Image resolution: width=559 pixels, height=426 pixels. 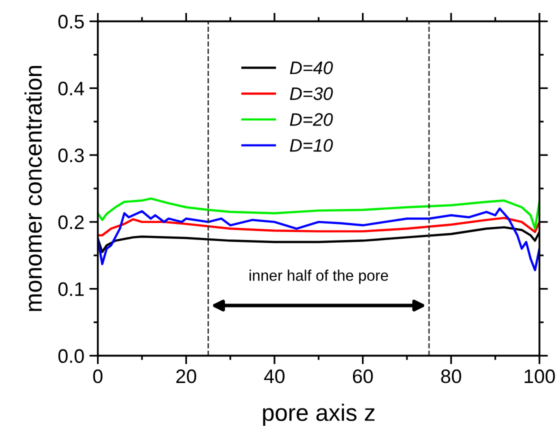 What do you see at coordinates (539, 376) in the screenshot?
I see `x-tick-label: 100` at bounding box center [539, 376].